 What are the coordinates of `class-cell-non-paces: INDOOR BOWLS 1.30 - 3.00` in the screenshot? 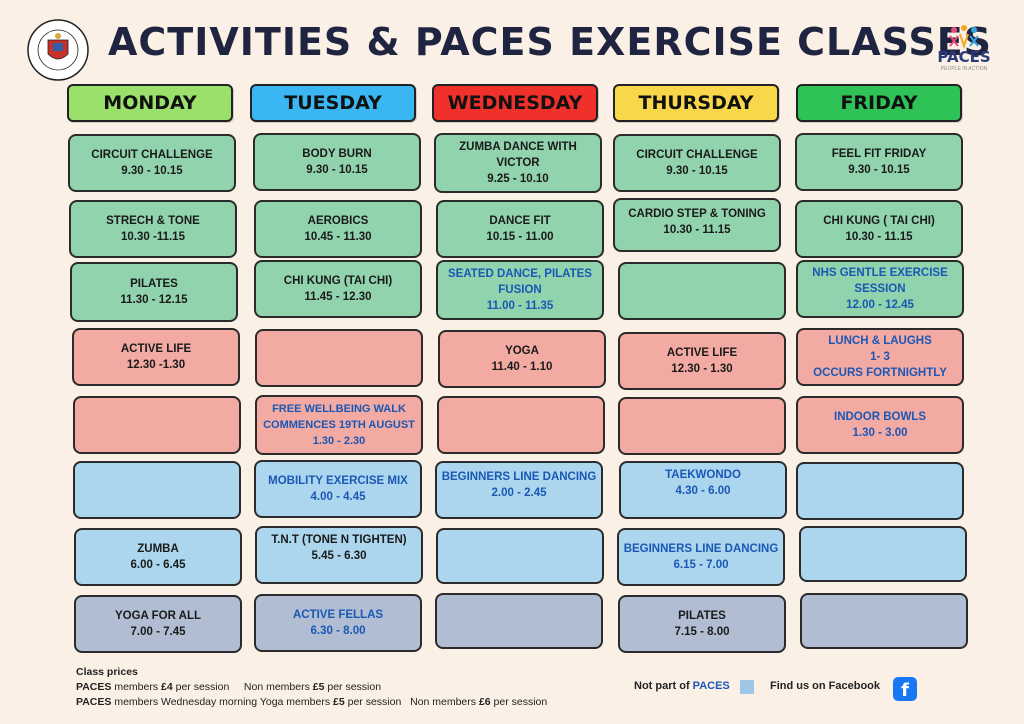 It's located at (880, 425).